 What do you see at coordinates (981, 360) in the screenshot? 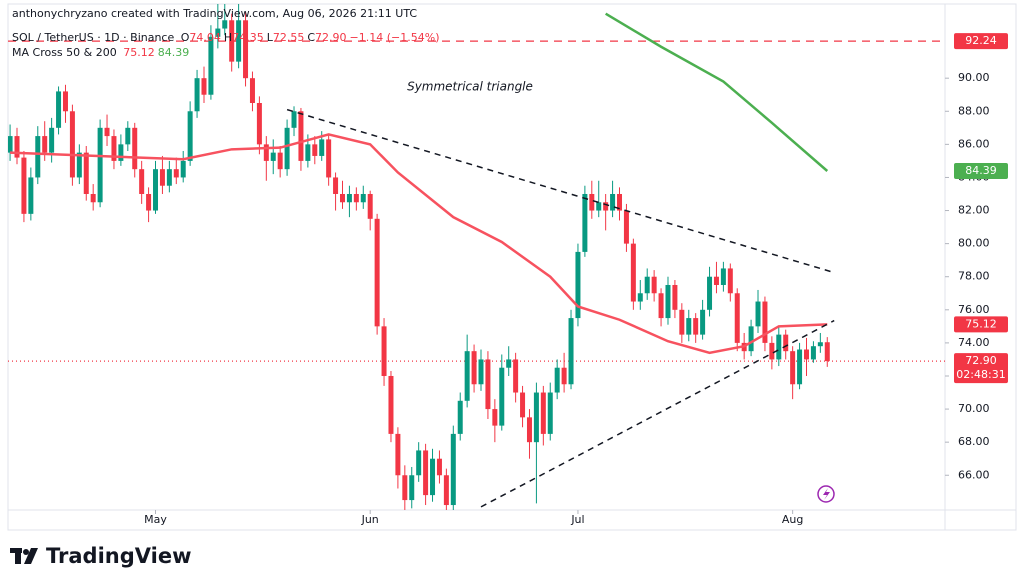
I see `price-label: 72.90` at bounding box center [981, 360].